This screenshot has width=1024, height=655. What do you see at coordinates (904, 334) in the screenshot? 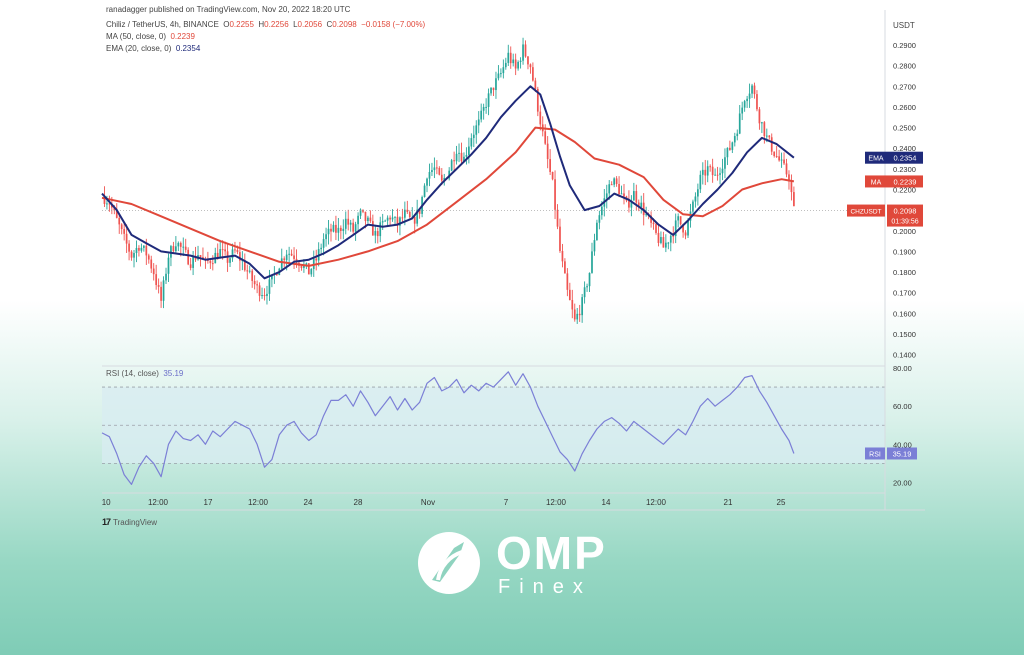
I see `price-tick-label: 0.1500` at bounding box center [904, 334].